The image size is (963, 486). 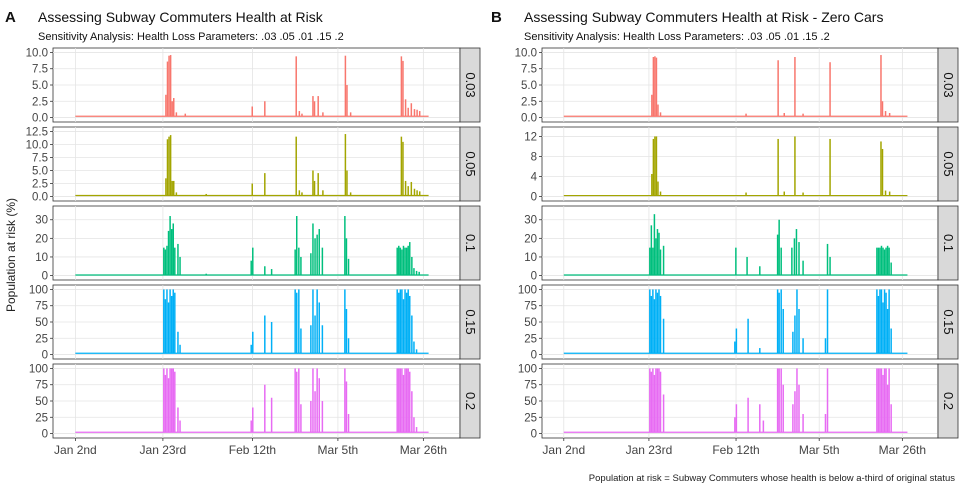 I want to click on facet-0.05: 0.02.55.0 7.510.012.5 0.05, so click(x=253, y=165).